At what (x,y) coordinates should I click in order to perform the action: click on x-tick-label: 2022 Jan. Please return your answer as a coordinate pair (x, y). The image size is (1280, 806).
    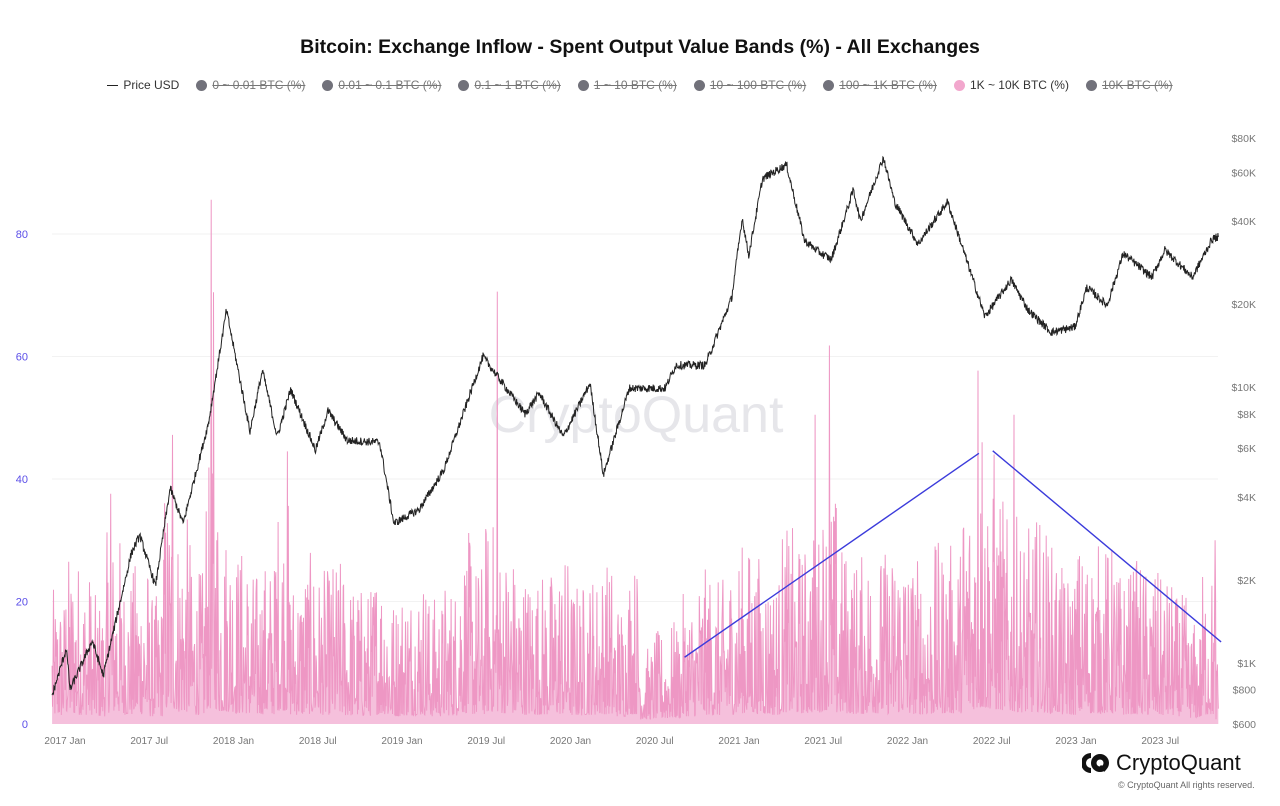
    Looking at the image, I should click on (907, 741).